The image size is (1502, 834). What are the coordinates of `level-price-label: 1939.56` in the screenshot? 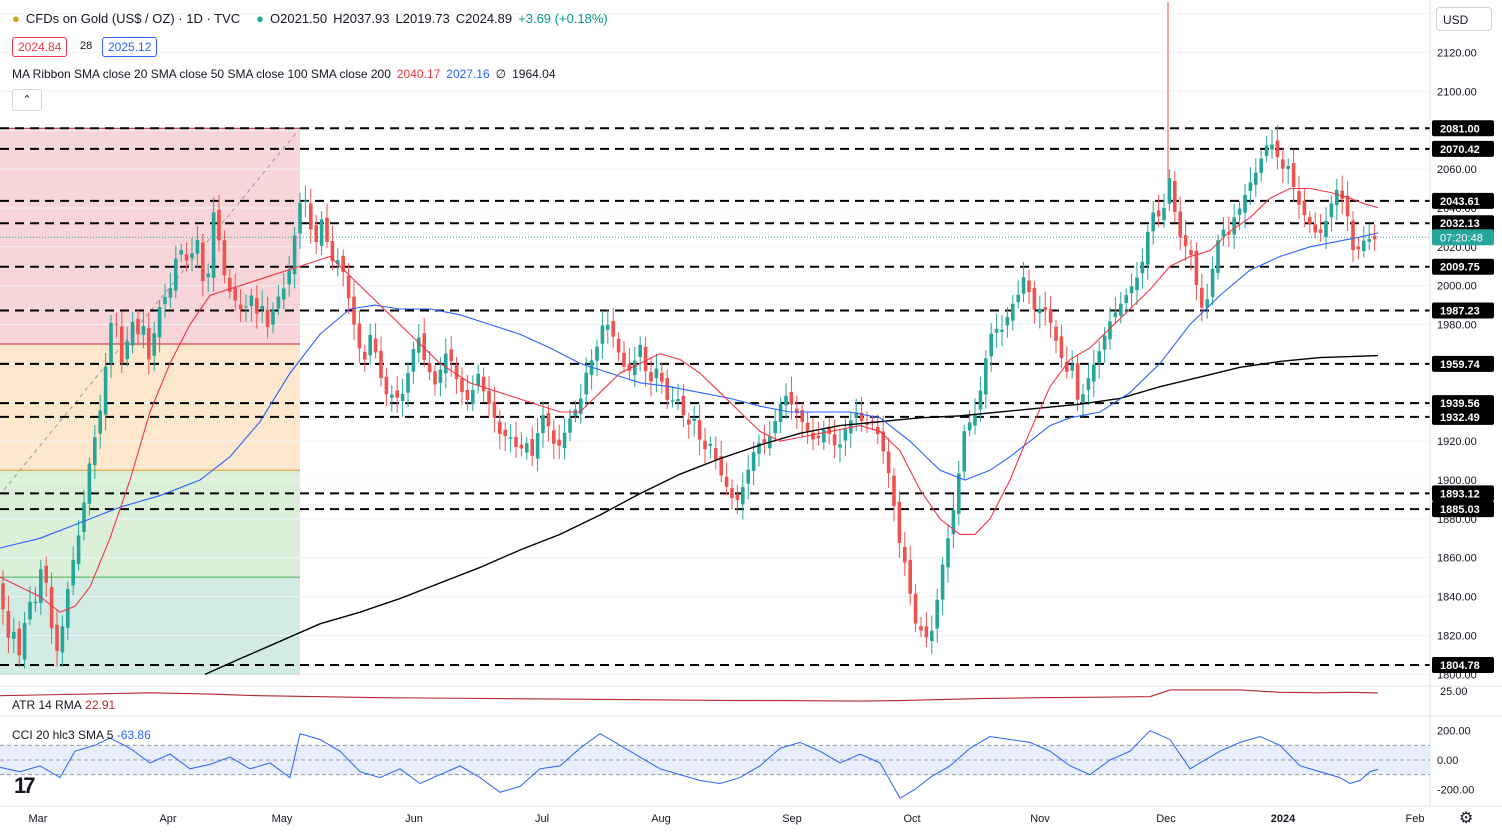 It's located at (1460, 404).